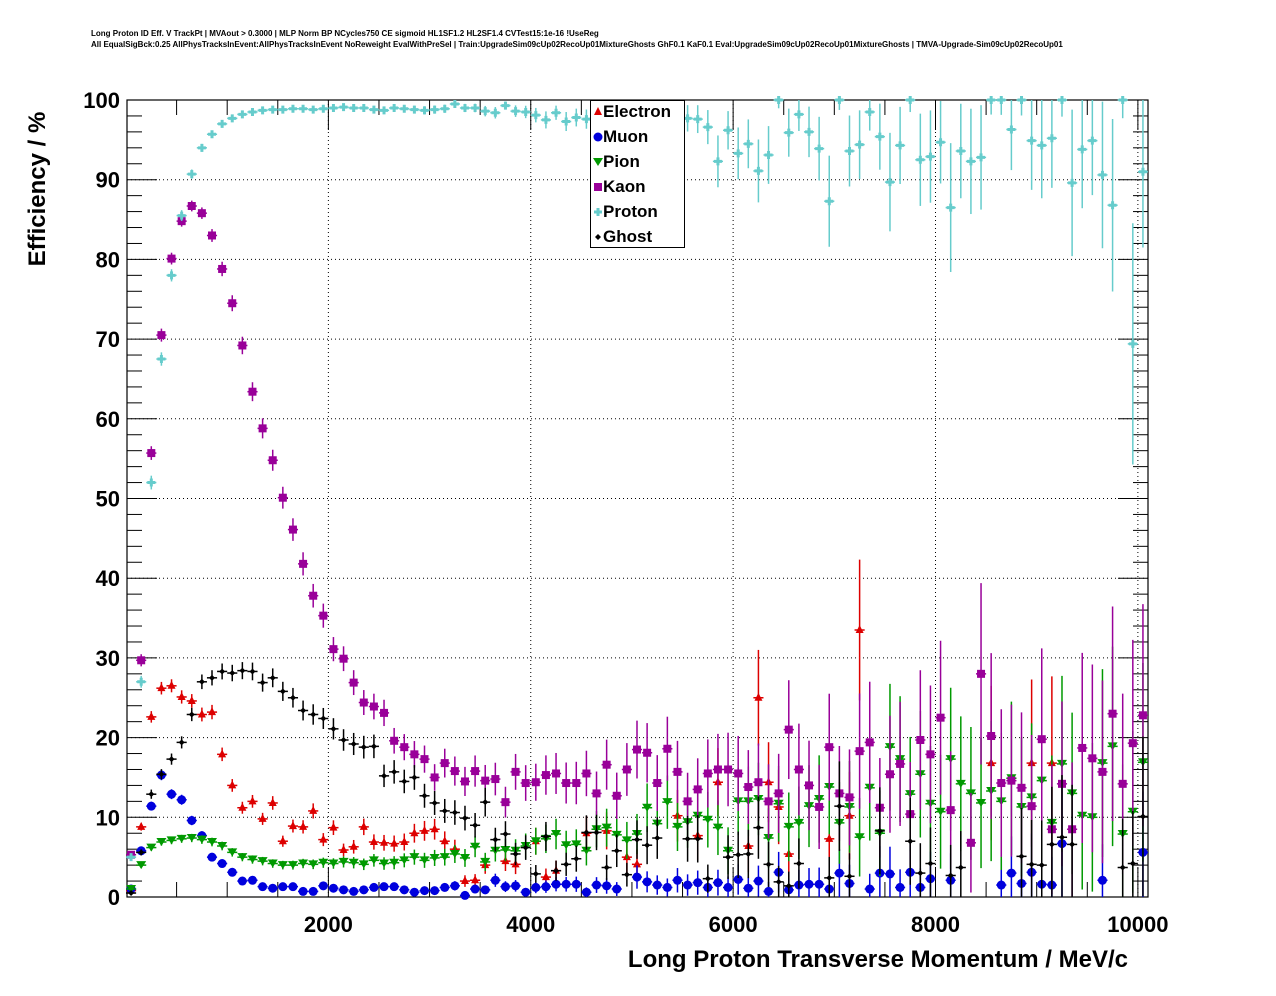  I want to click on legend-label: Muon, so click(626, 136).